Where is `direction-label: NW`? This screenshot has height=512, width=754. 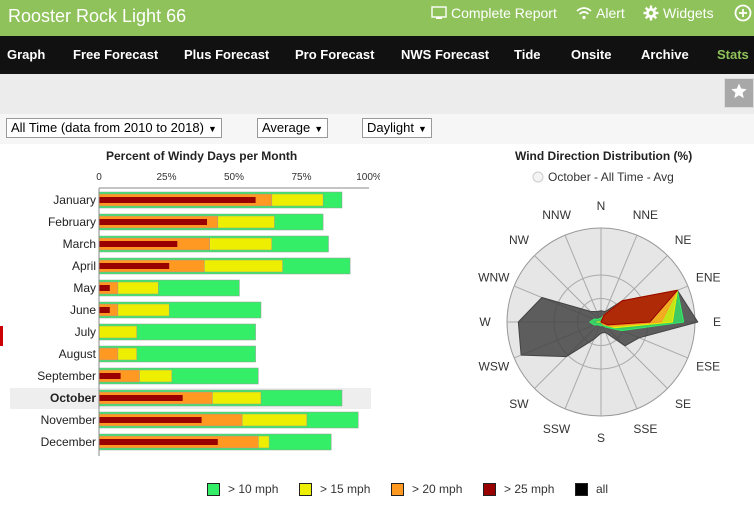 direction-label: NW is located at coordinates (519, 240).